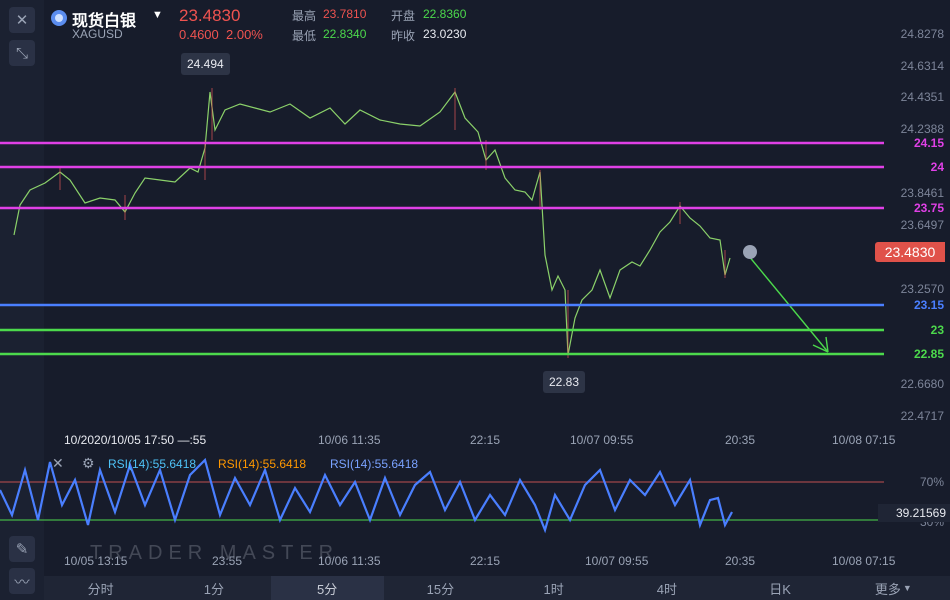  What do you see at coordinates (227, 561) in the screenshot?
I see `x-tick: 23:55` at bounding box center [227, 561].